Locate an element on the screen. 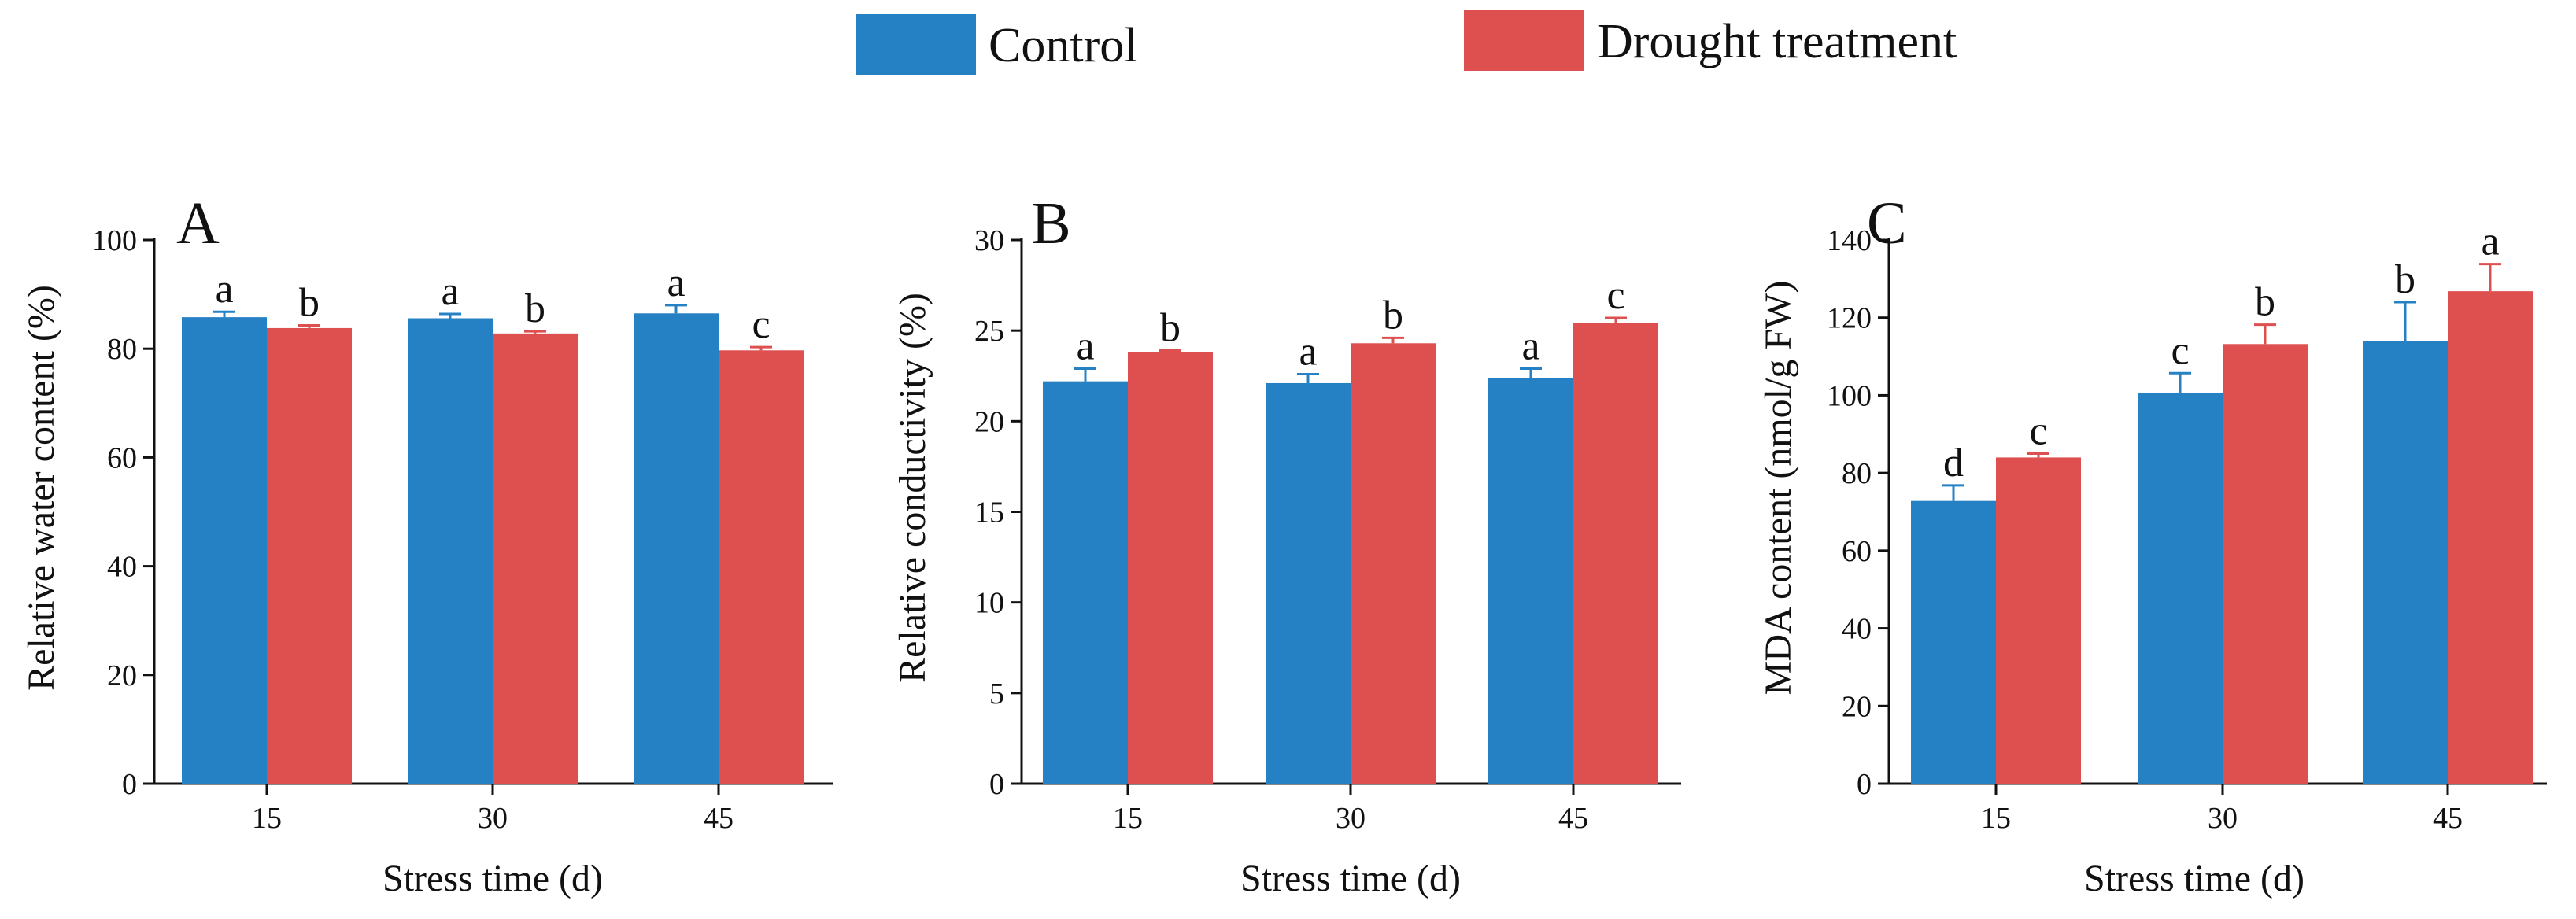  panel-a-x-tick-label: 15 is located at coordinates (267, 818).